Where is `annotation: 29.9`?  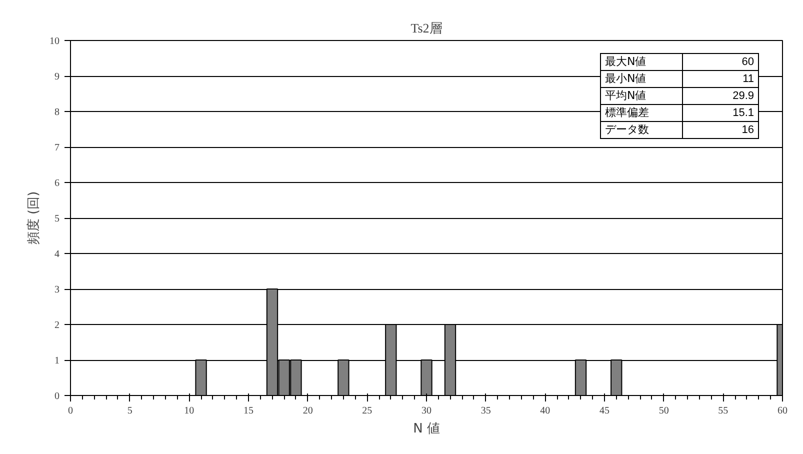 annotation: 29.9 is located at coordinates (720, 96).